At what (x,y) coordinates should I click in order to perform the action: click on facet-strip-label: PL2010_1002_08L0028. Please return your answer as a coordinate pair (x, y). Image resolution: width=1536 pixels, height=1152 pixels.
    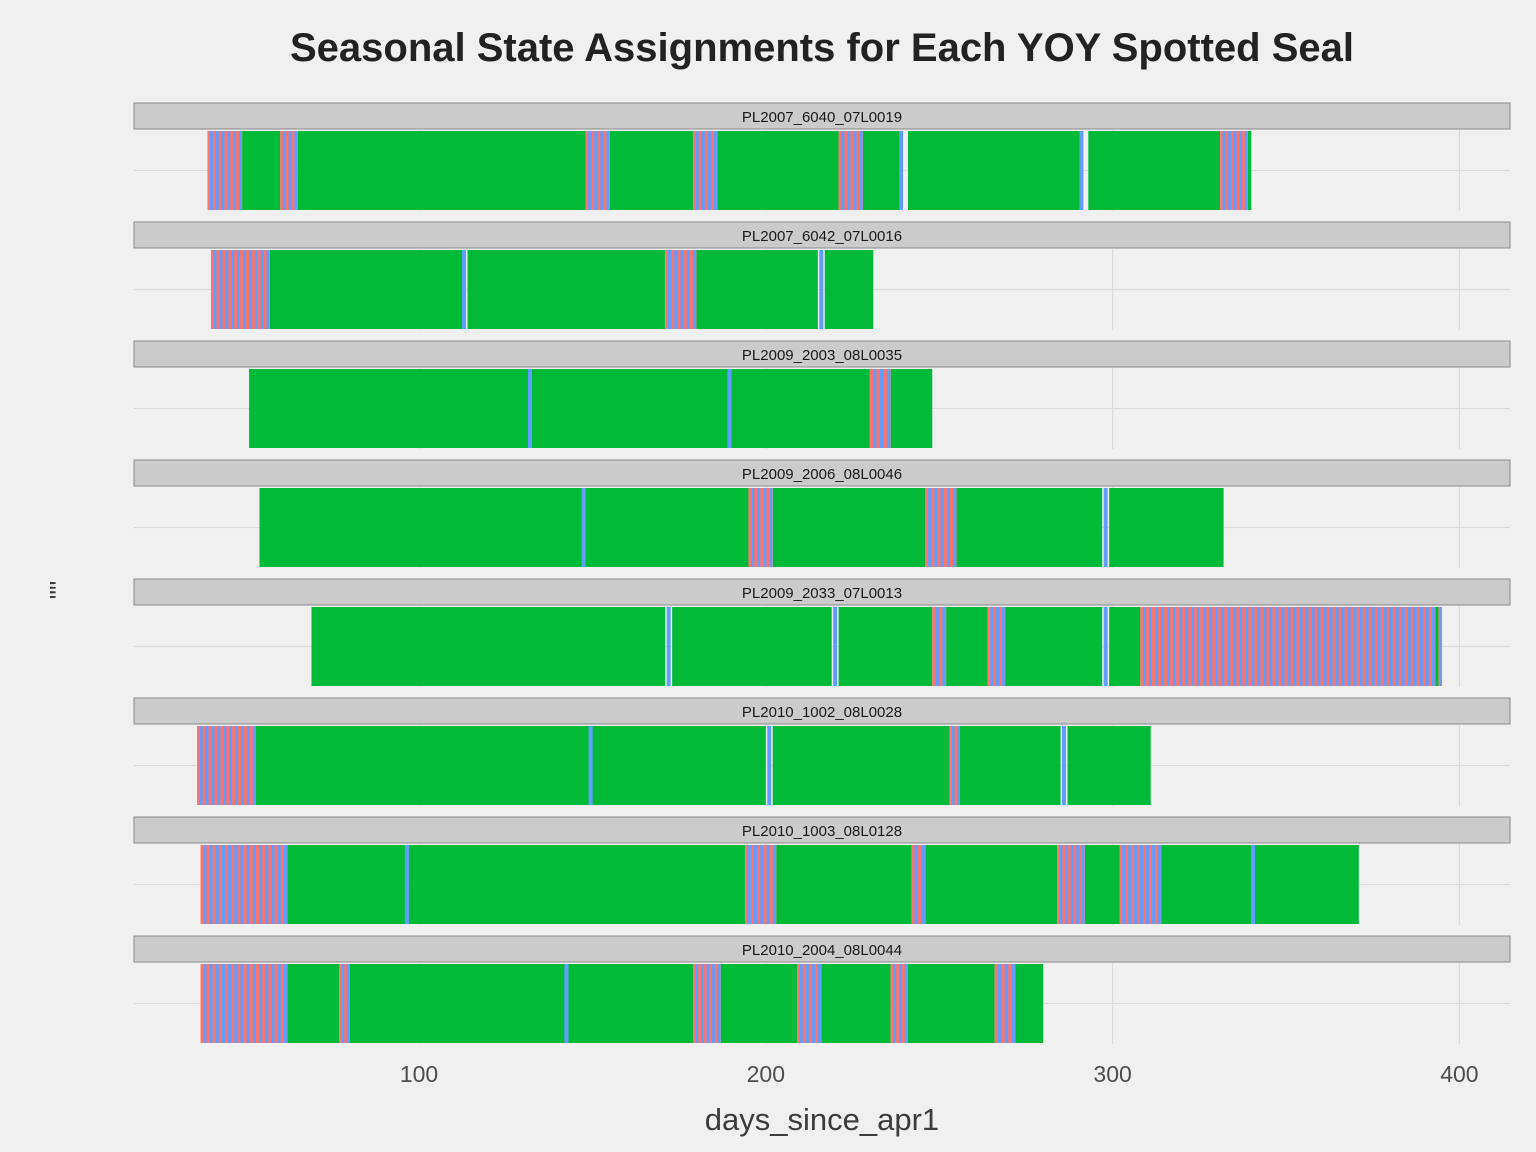
    Looking at the image, I should click on (822, 712).